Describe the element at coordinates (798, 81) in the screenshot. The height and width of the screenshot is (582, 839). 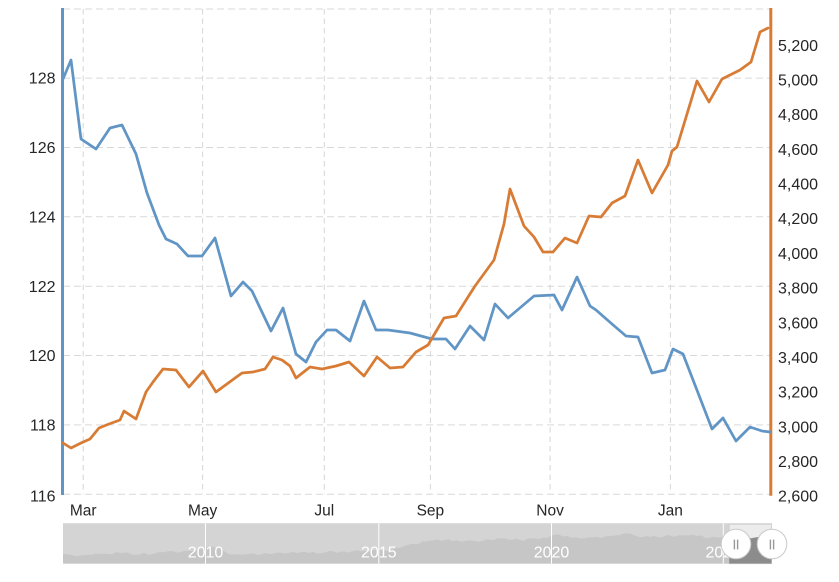
I see `svg-text: 5,000` at that location.